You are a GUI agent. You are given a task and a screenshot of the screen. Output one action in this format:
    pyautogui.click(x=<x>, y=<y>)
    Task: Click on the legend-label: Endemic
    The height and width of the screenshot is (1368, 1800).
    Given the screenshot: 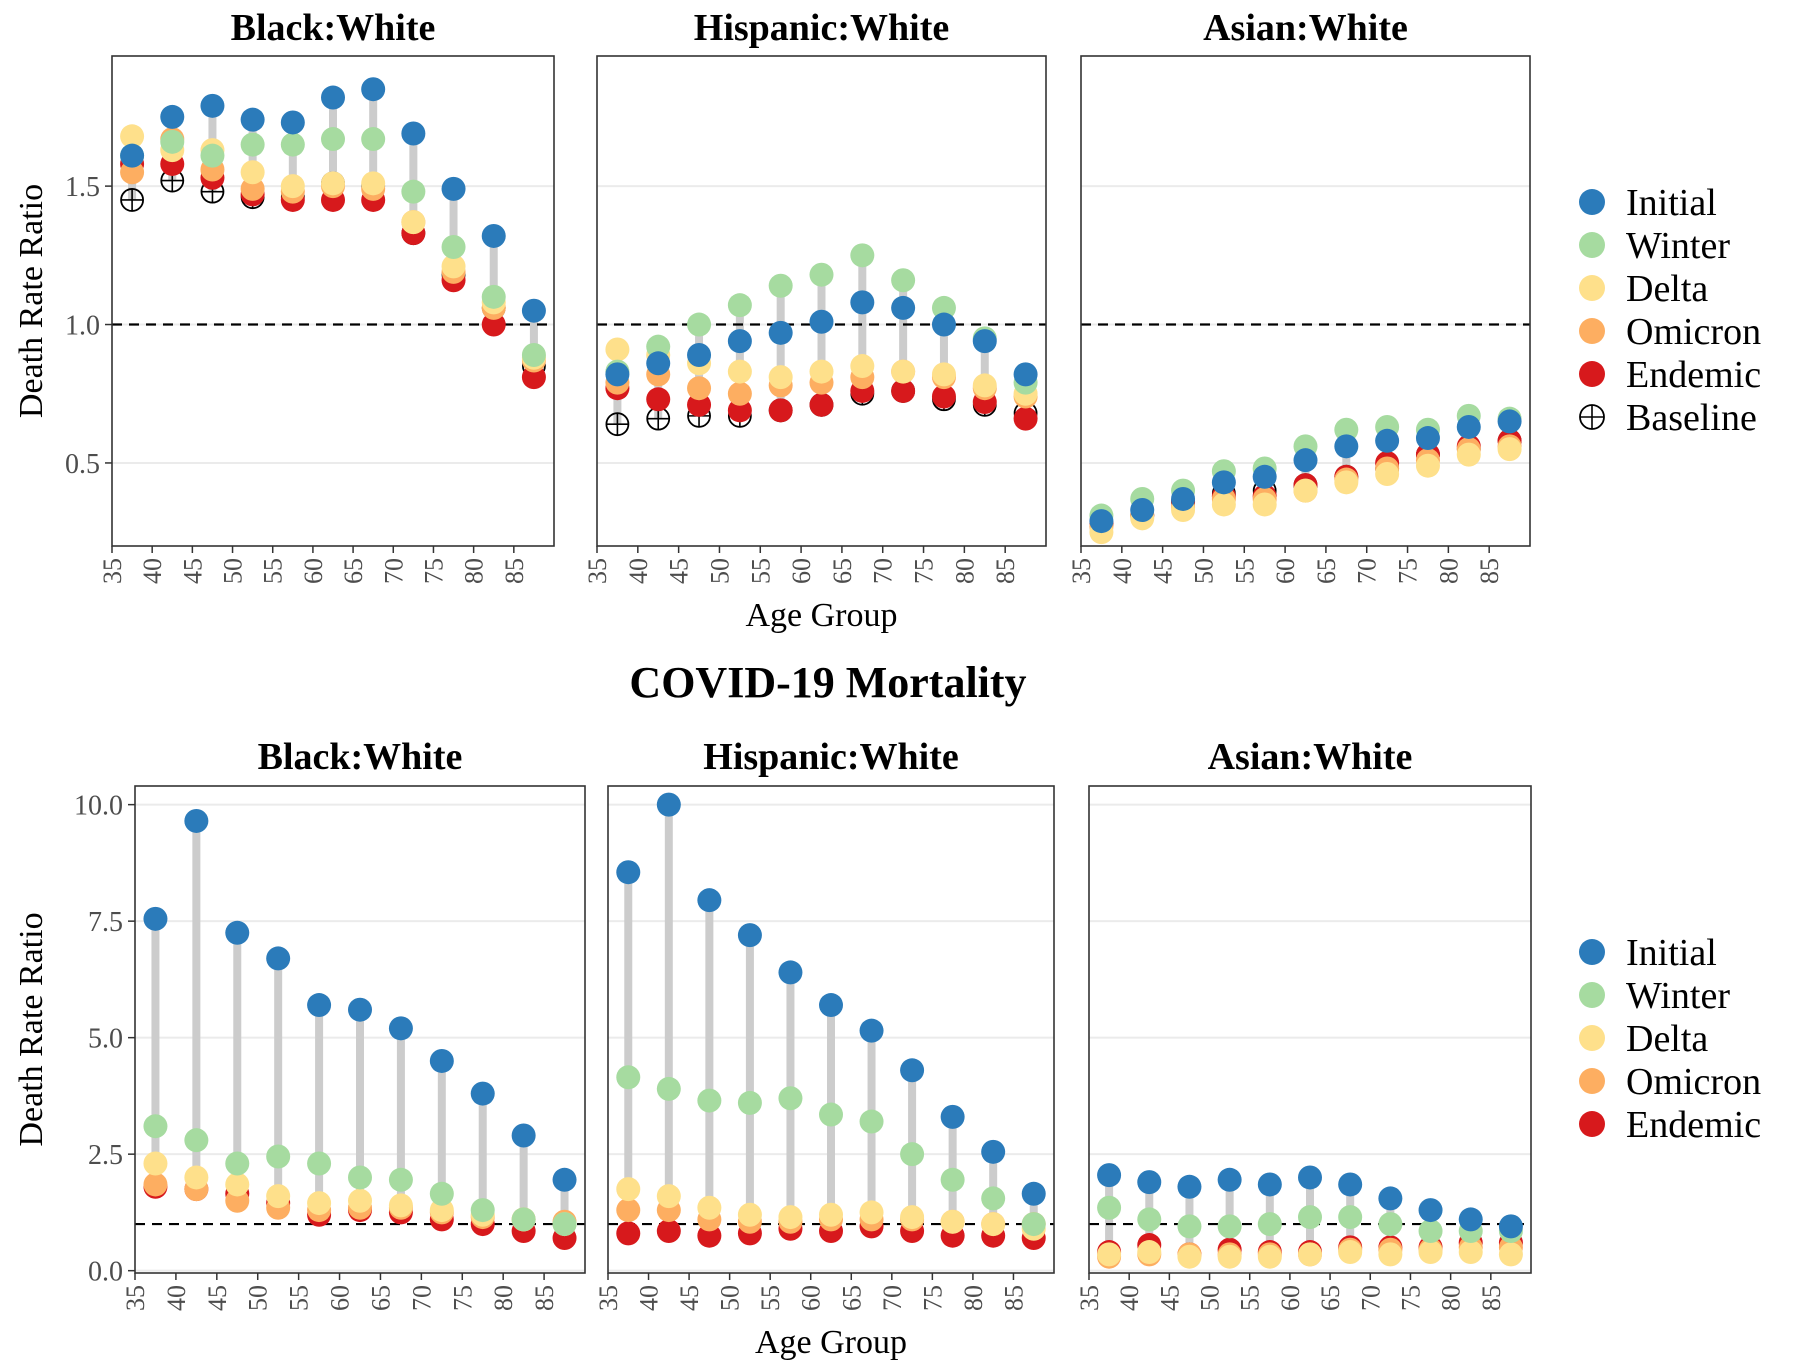 What is the action you would take?
    pyautogui.click(x=1693, y=1125)
    